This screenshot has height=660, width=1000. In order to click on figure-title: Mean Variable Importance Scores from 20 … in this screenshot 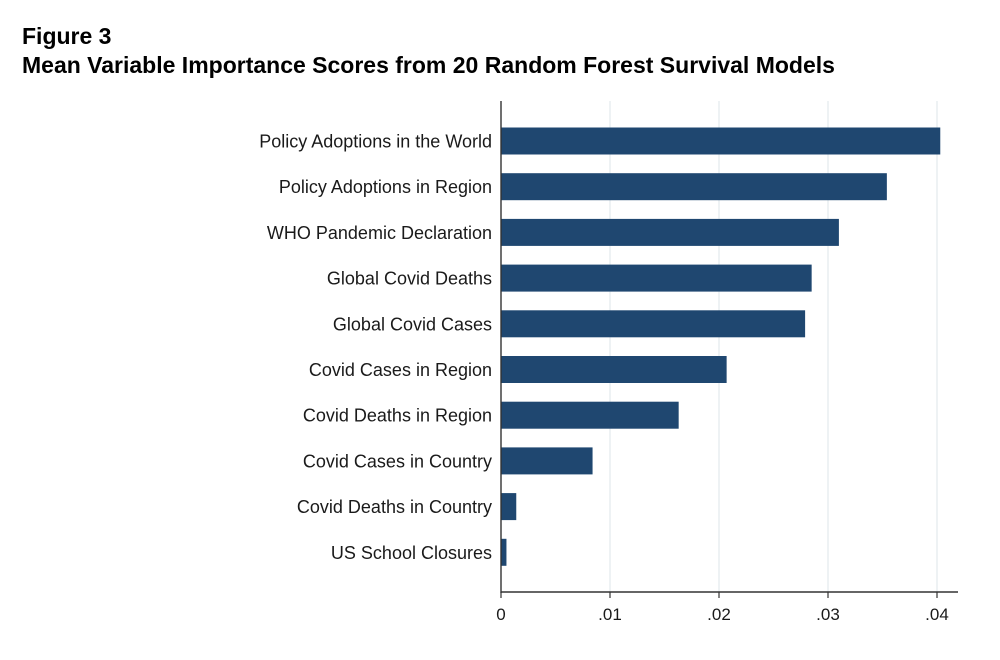, I will do `click(428, 65)`.